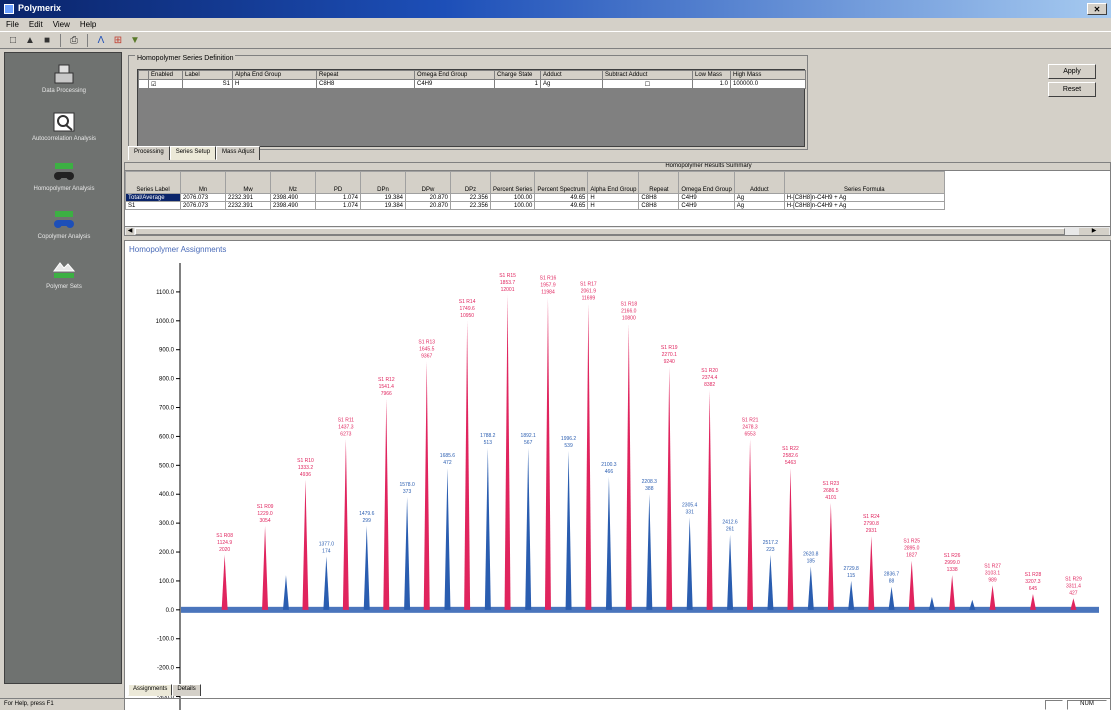  Describe the element at coordinates (12, 24) in the screenshot. I see `menu-file: File` at that location.